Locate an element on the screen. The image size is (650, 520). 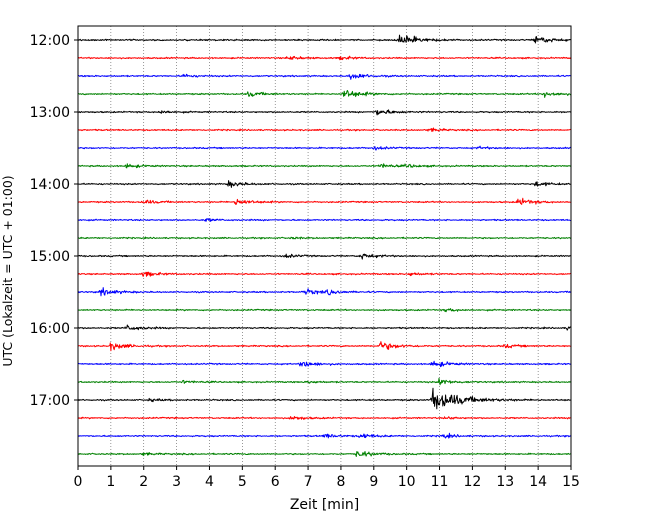
x-tick-label-3: 3 is located at coordinates (176, 482).